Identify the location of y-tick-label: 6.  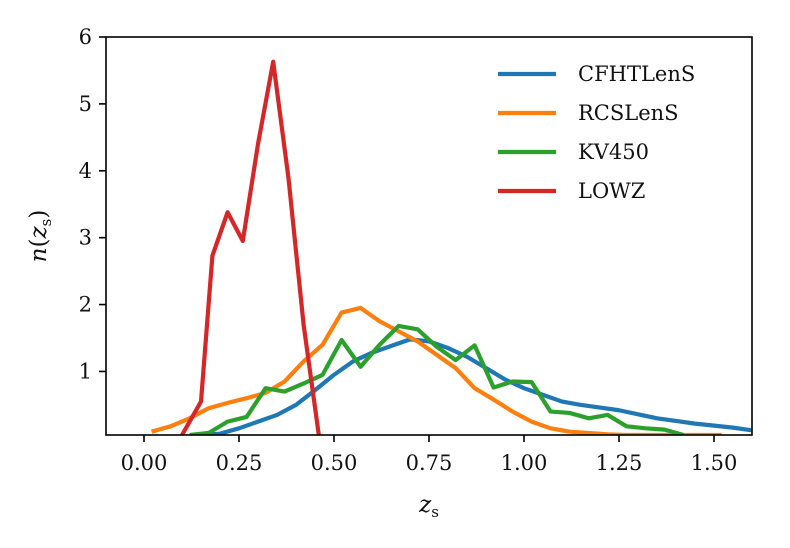
(85, 37).